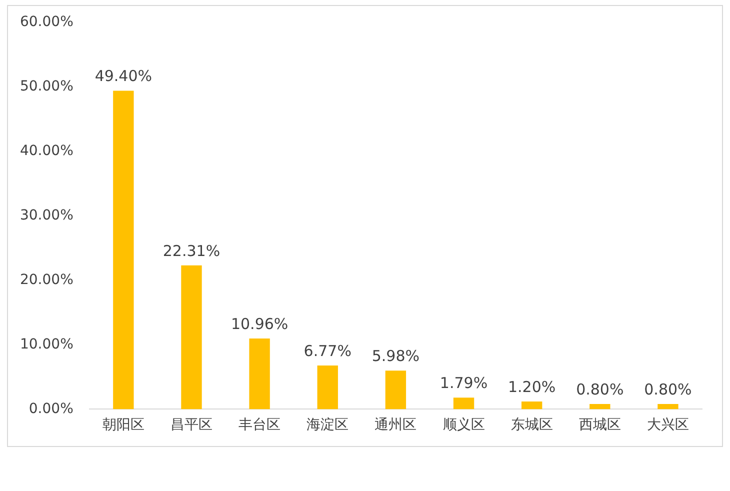  I want to click on data-label: 10.96%, so click(259, 323).